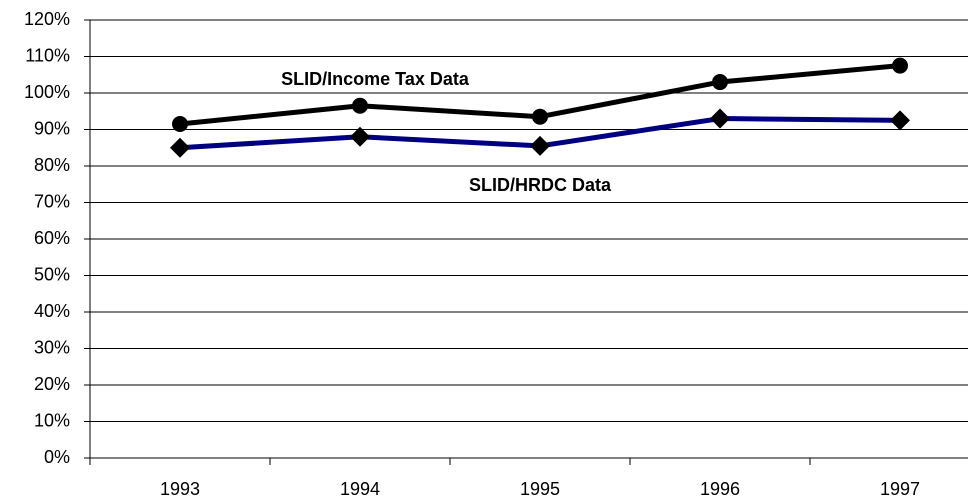 The height and width of the screenshot is (500, 977). What do you see at coordinates (57, 457) in the screenshot?
I see `y-tick-label: 0%` at bounding box center [57, 457].